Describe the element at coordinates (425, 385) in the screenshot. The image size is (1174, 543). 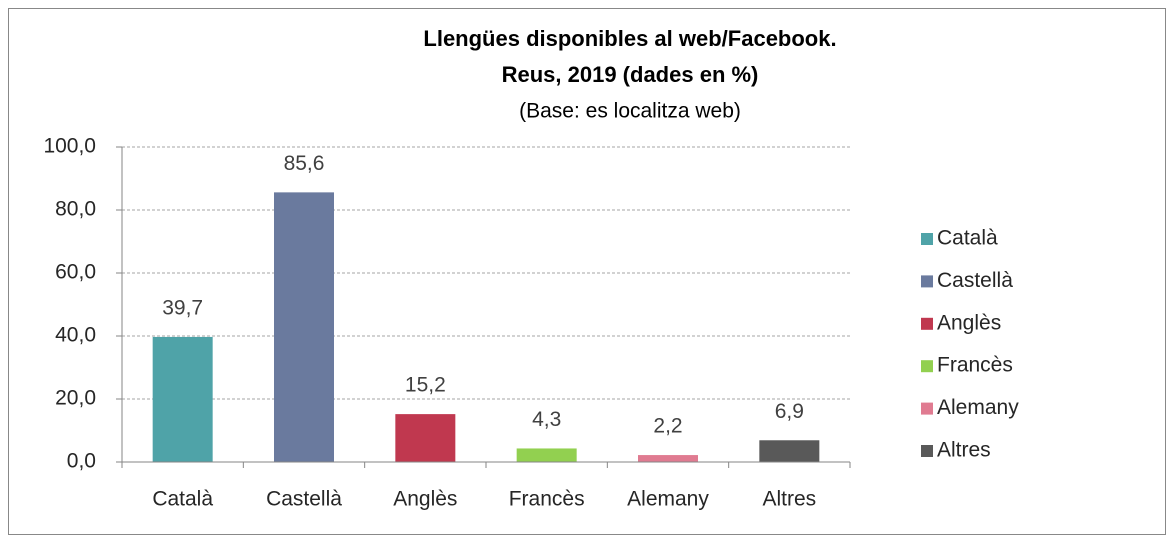
I see `value-label: 15,2` at that location.